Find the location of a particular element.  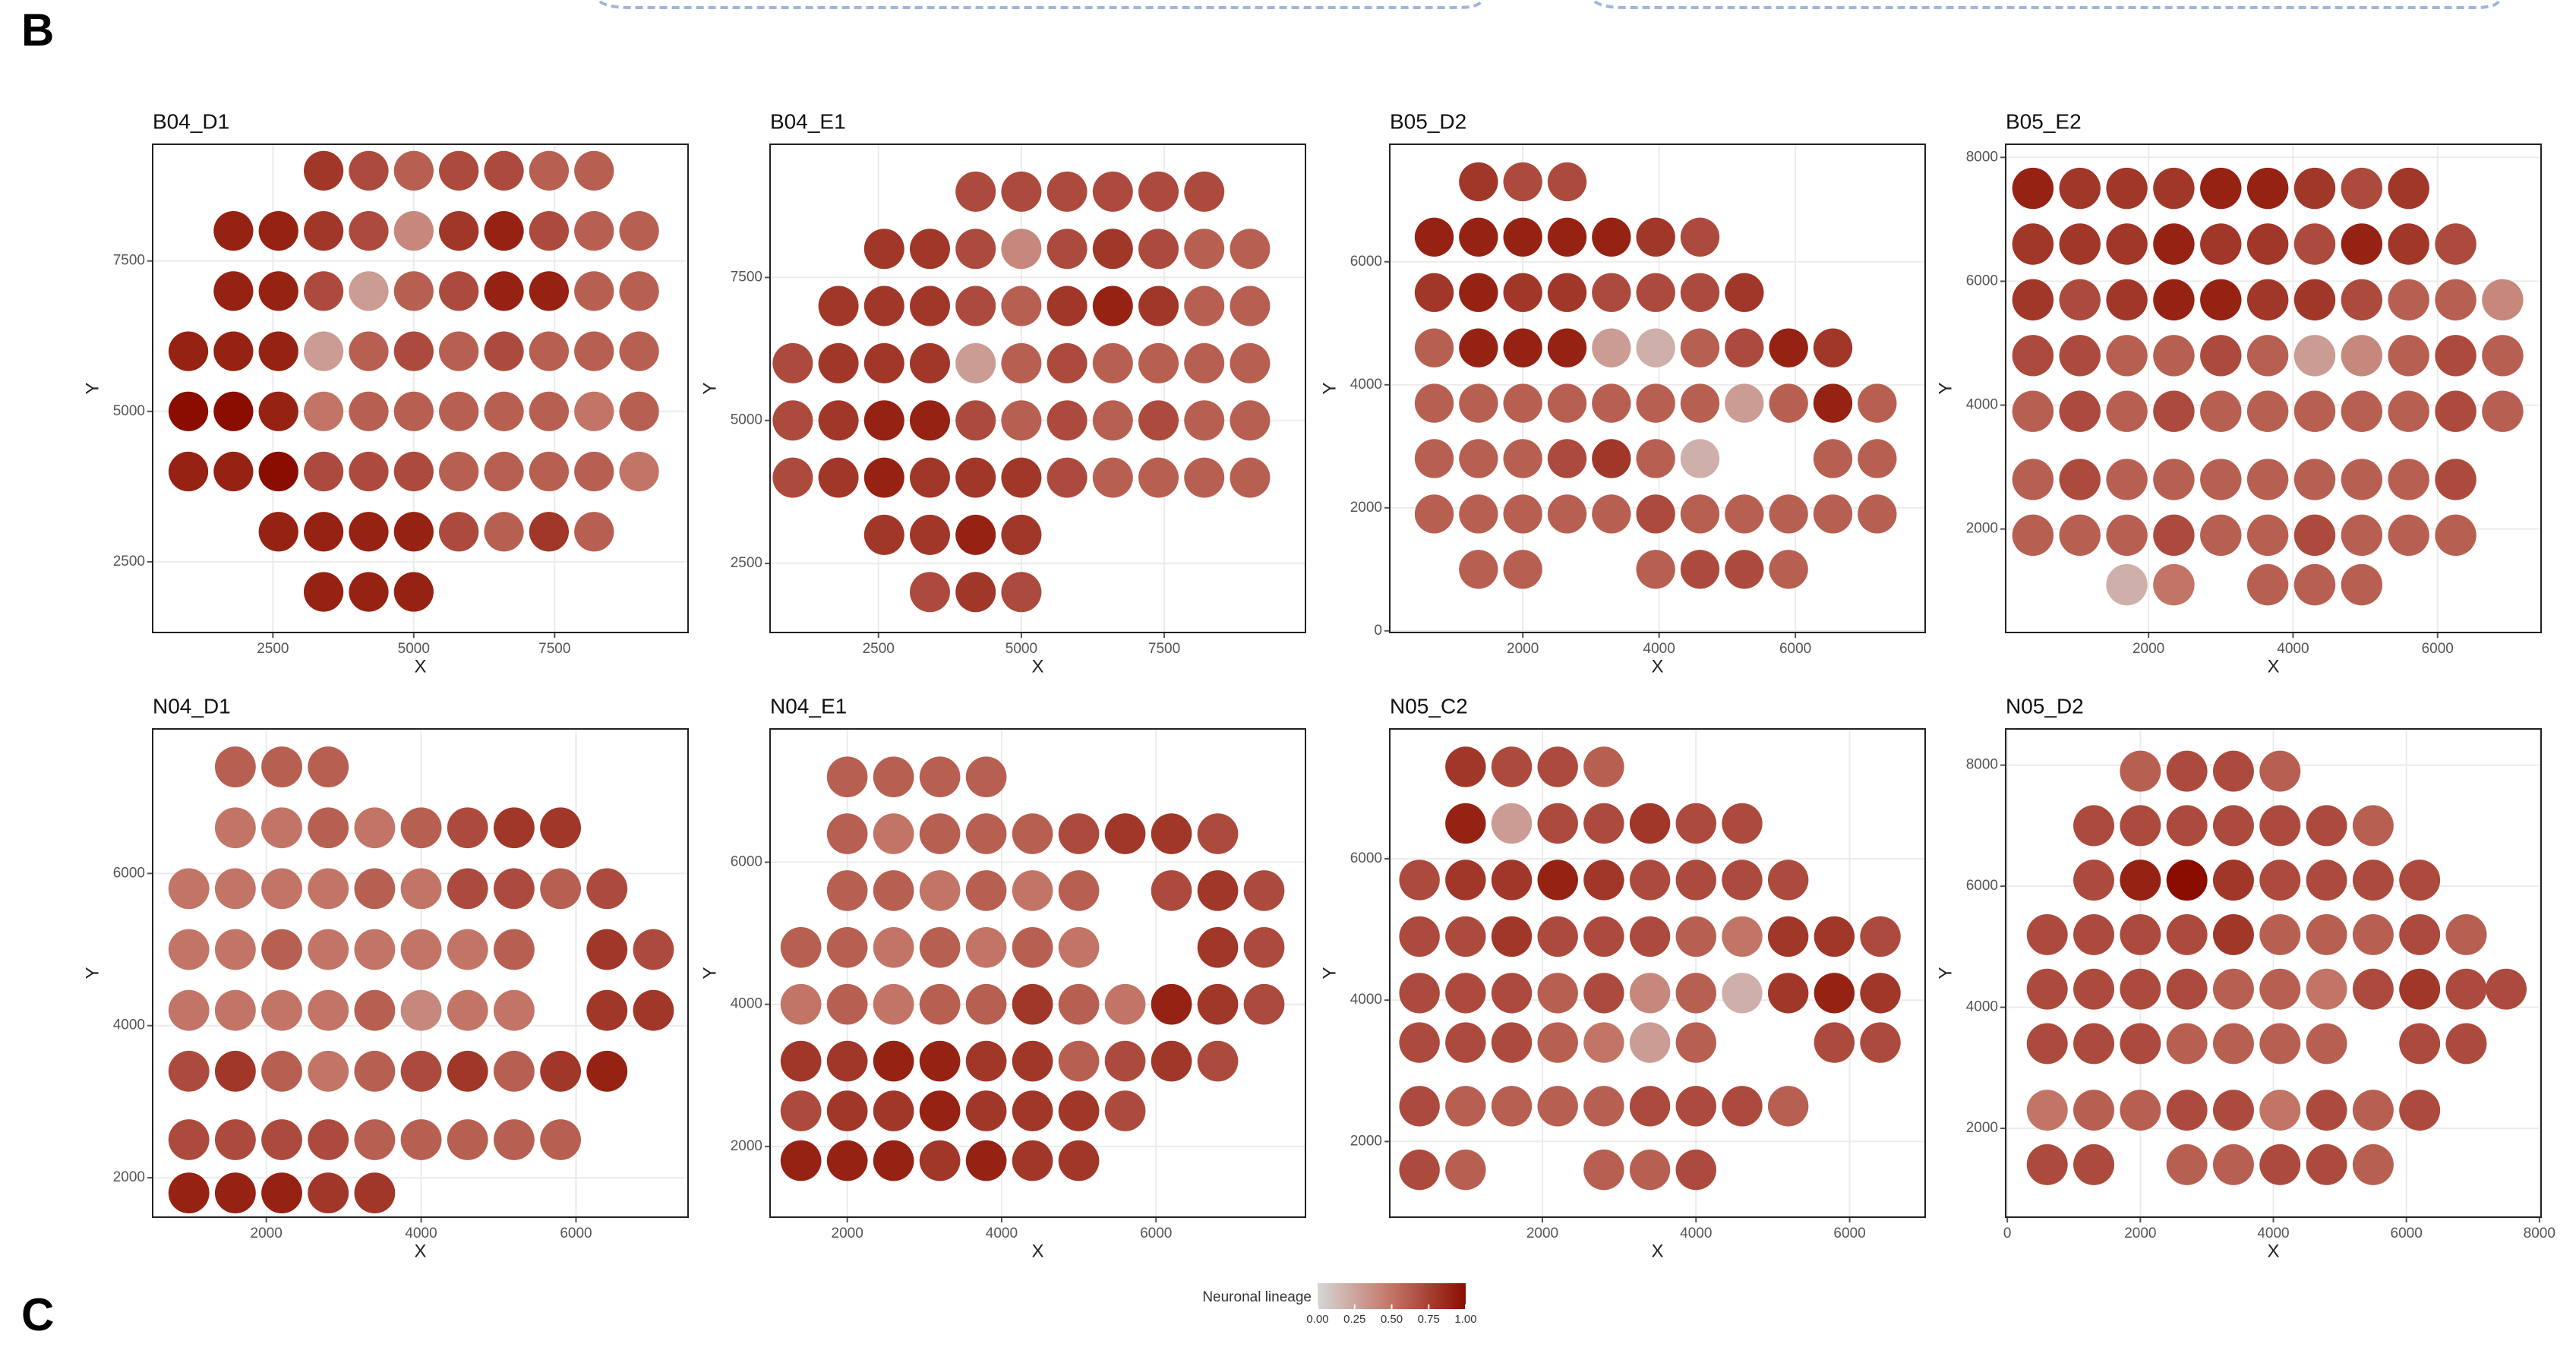

x-tick-label: 2000 is located at coordinates (2148, 649).